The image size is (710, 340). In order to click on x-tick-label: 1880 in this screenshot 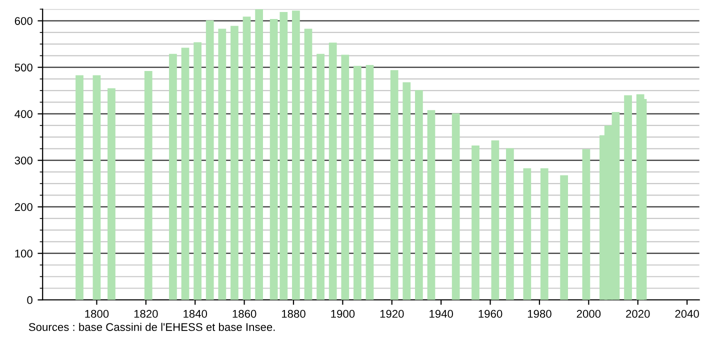, I will do `click(294, 314)`.